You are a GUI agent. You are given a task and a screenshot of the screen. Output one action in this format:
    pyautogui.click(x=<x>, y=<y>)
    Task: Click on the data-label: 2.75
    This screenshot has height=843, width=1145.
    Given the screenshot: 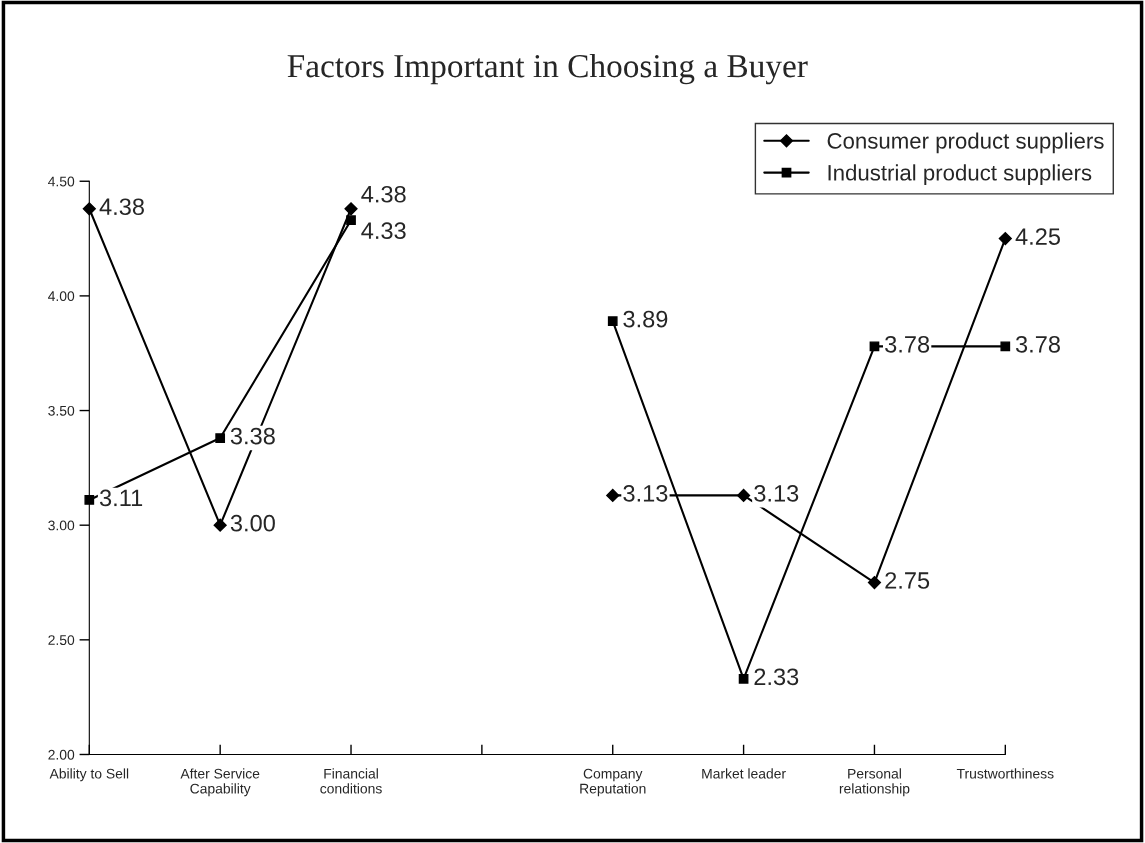 What is the action you would take?
    pyautogui.click(x=907, y=580)
    